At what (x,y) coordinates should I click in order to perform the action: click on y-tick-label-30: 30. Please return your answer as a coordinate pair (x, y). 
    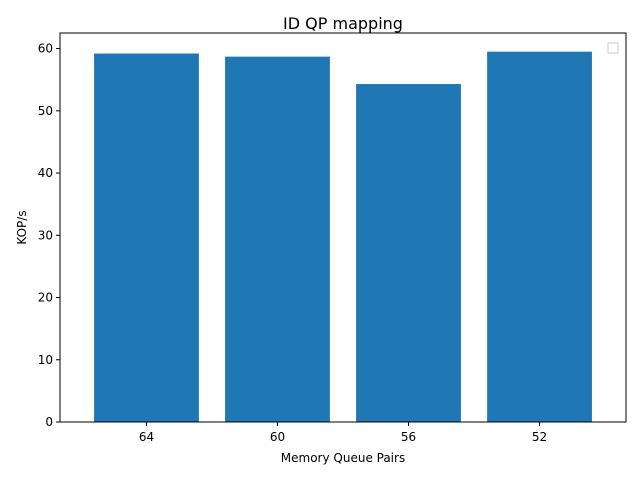
    Looking at the image, I should click on (45, 235).